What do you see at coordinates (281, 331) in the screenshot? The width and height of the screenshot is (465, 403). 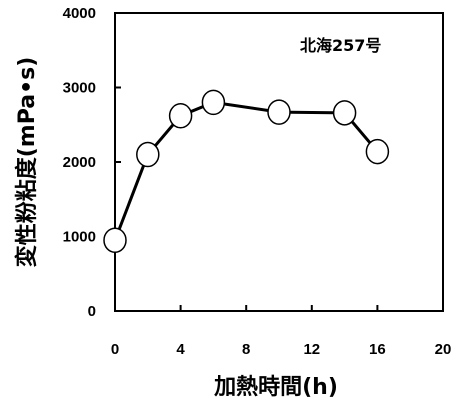 I see `x-axis-ticks: 0 4 8 12 16 20` at bounding box center [281, 331].